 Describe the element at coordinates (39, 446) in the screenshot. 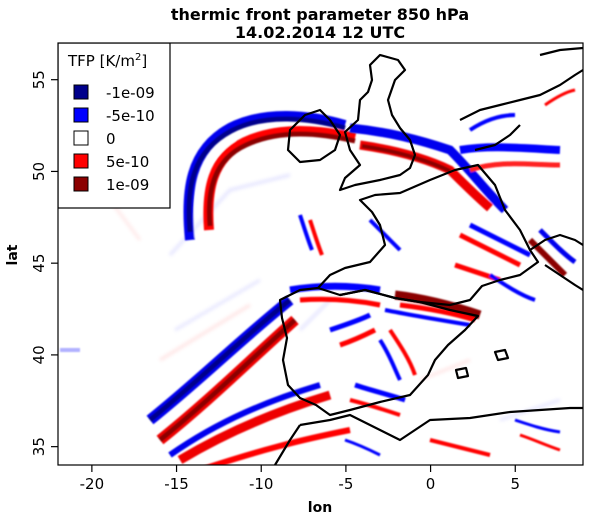

I see `y-tick-label: 35` at that location.